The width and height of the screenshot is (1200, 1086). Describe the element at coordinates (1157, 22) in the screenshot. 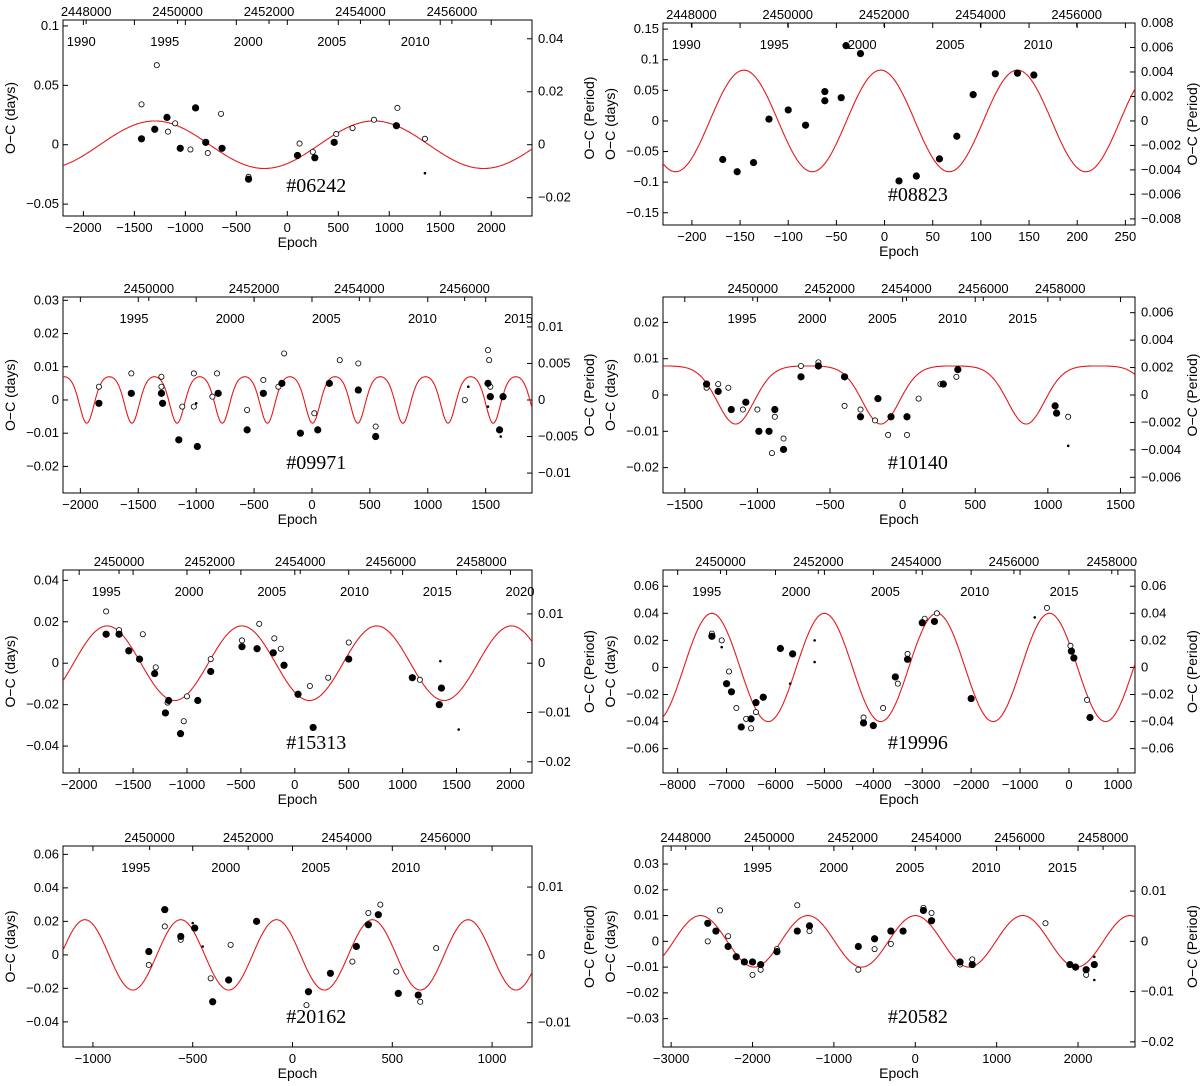

I see `right-tick-label: 0.008` at that location.